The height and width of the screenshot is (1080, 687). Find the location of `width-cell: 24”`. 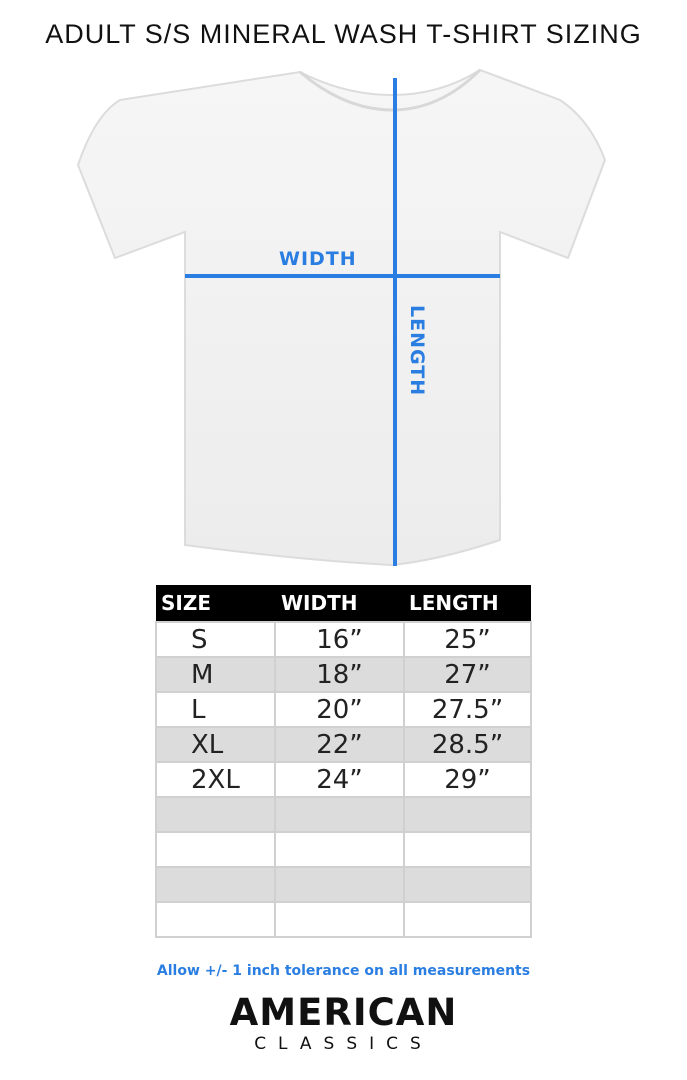

width-cell: 24” is located at coordinates (339, 779).